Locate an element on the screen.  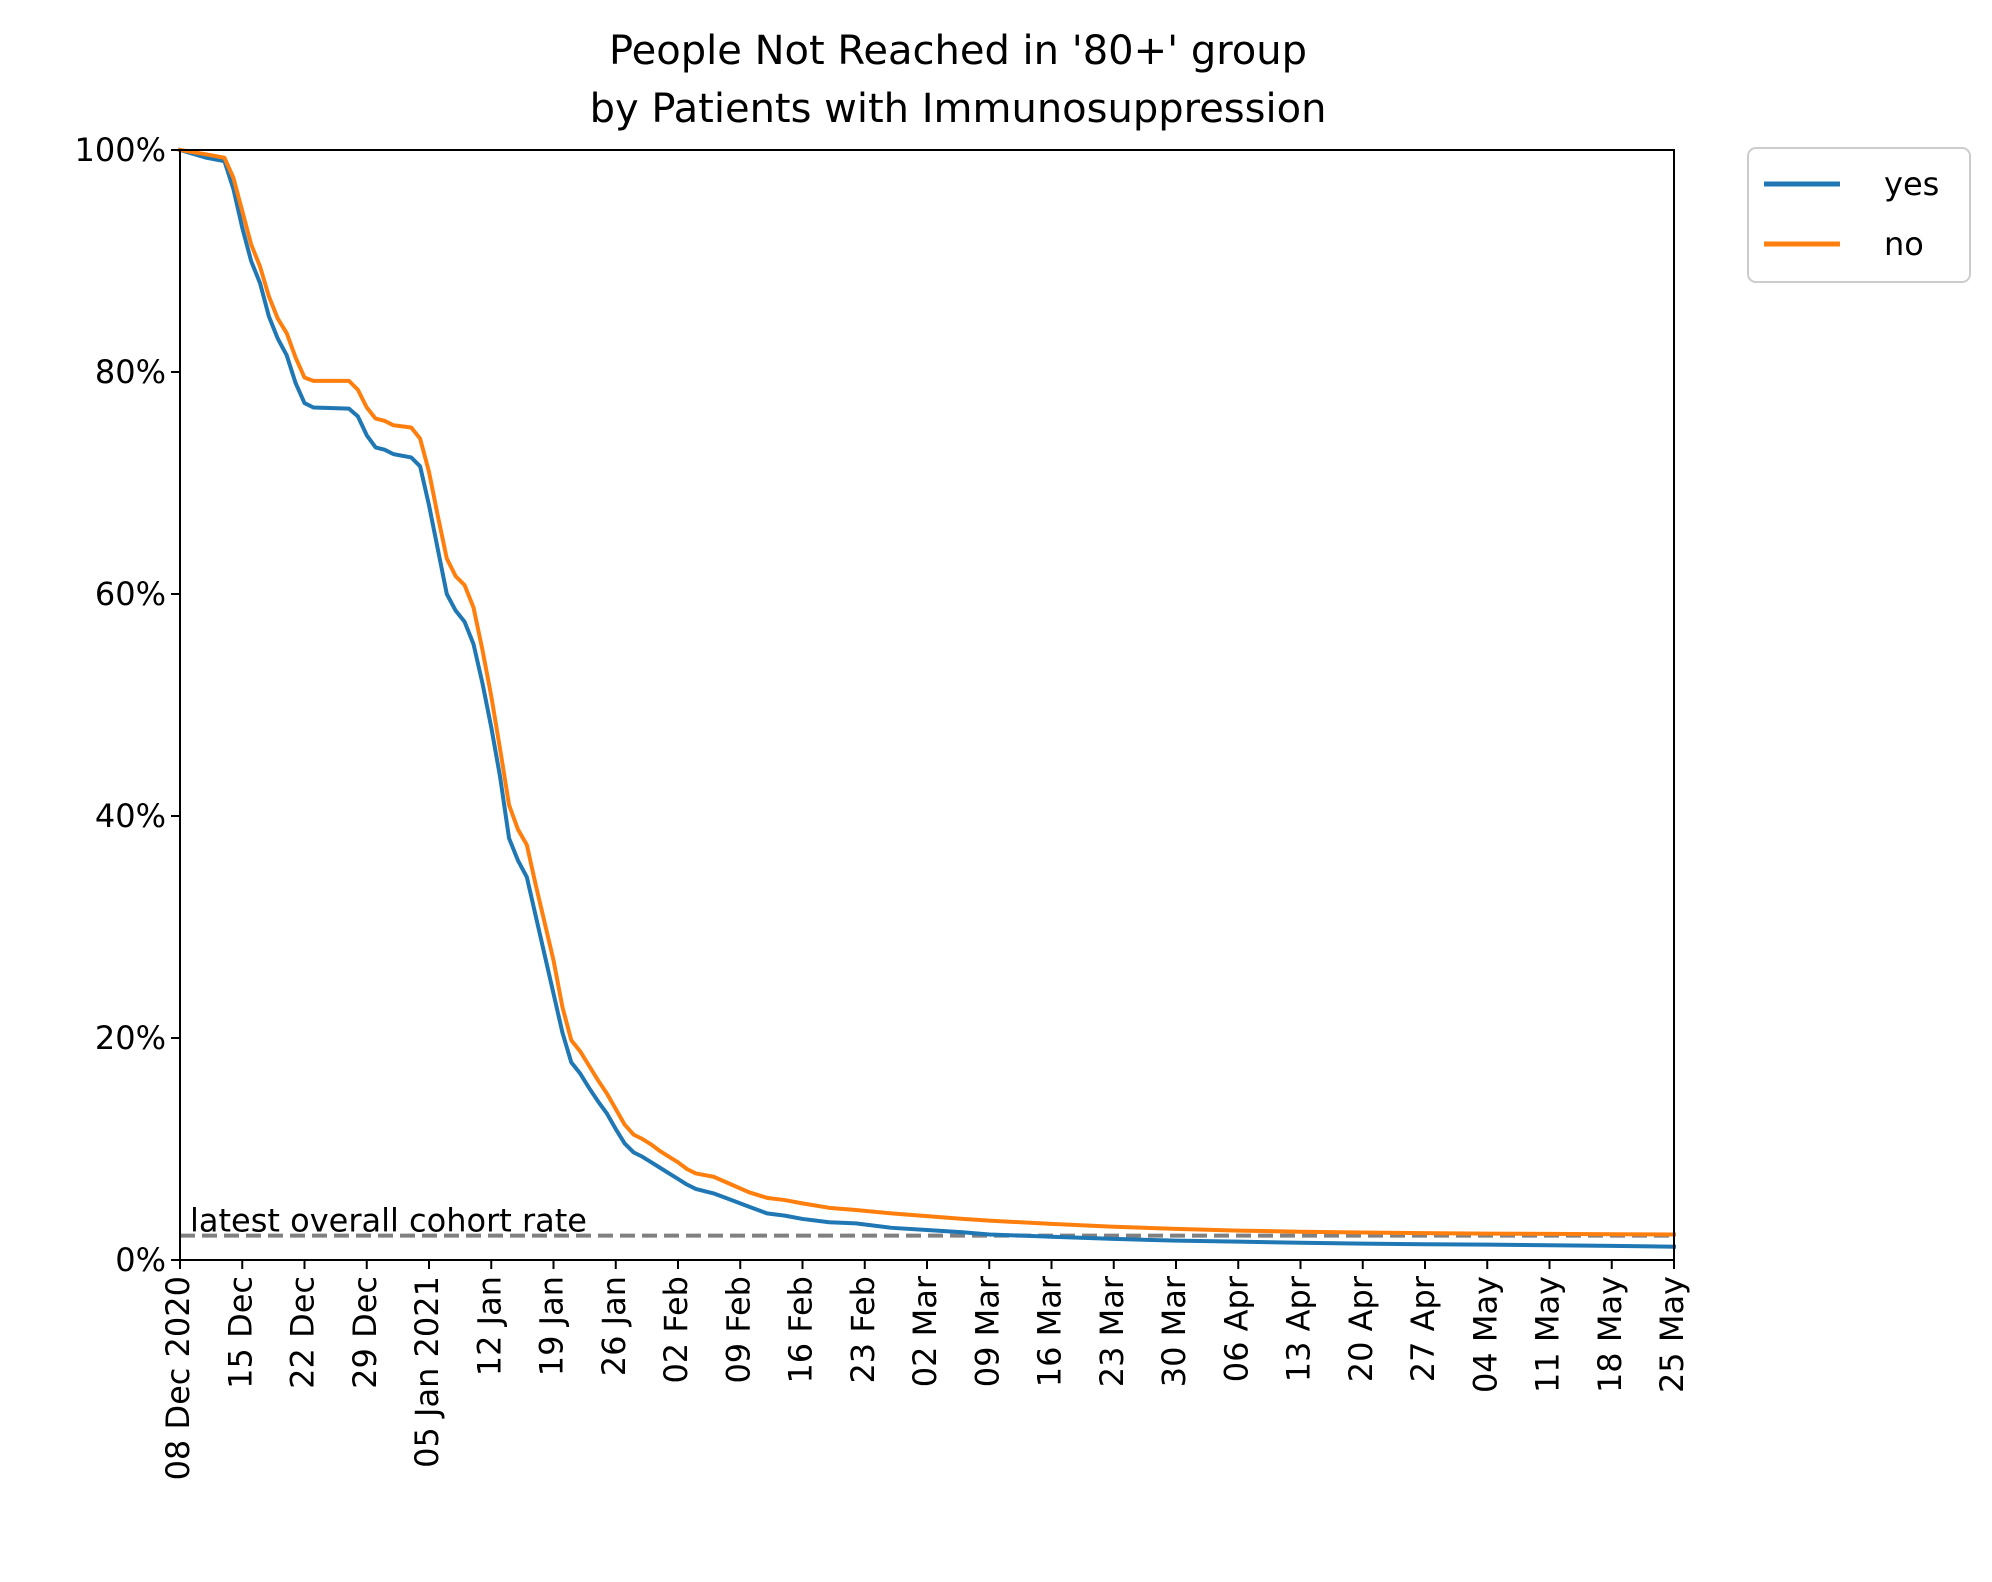
x-tick-label: 22 Dec is located at coordinates (303, 1332).